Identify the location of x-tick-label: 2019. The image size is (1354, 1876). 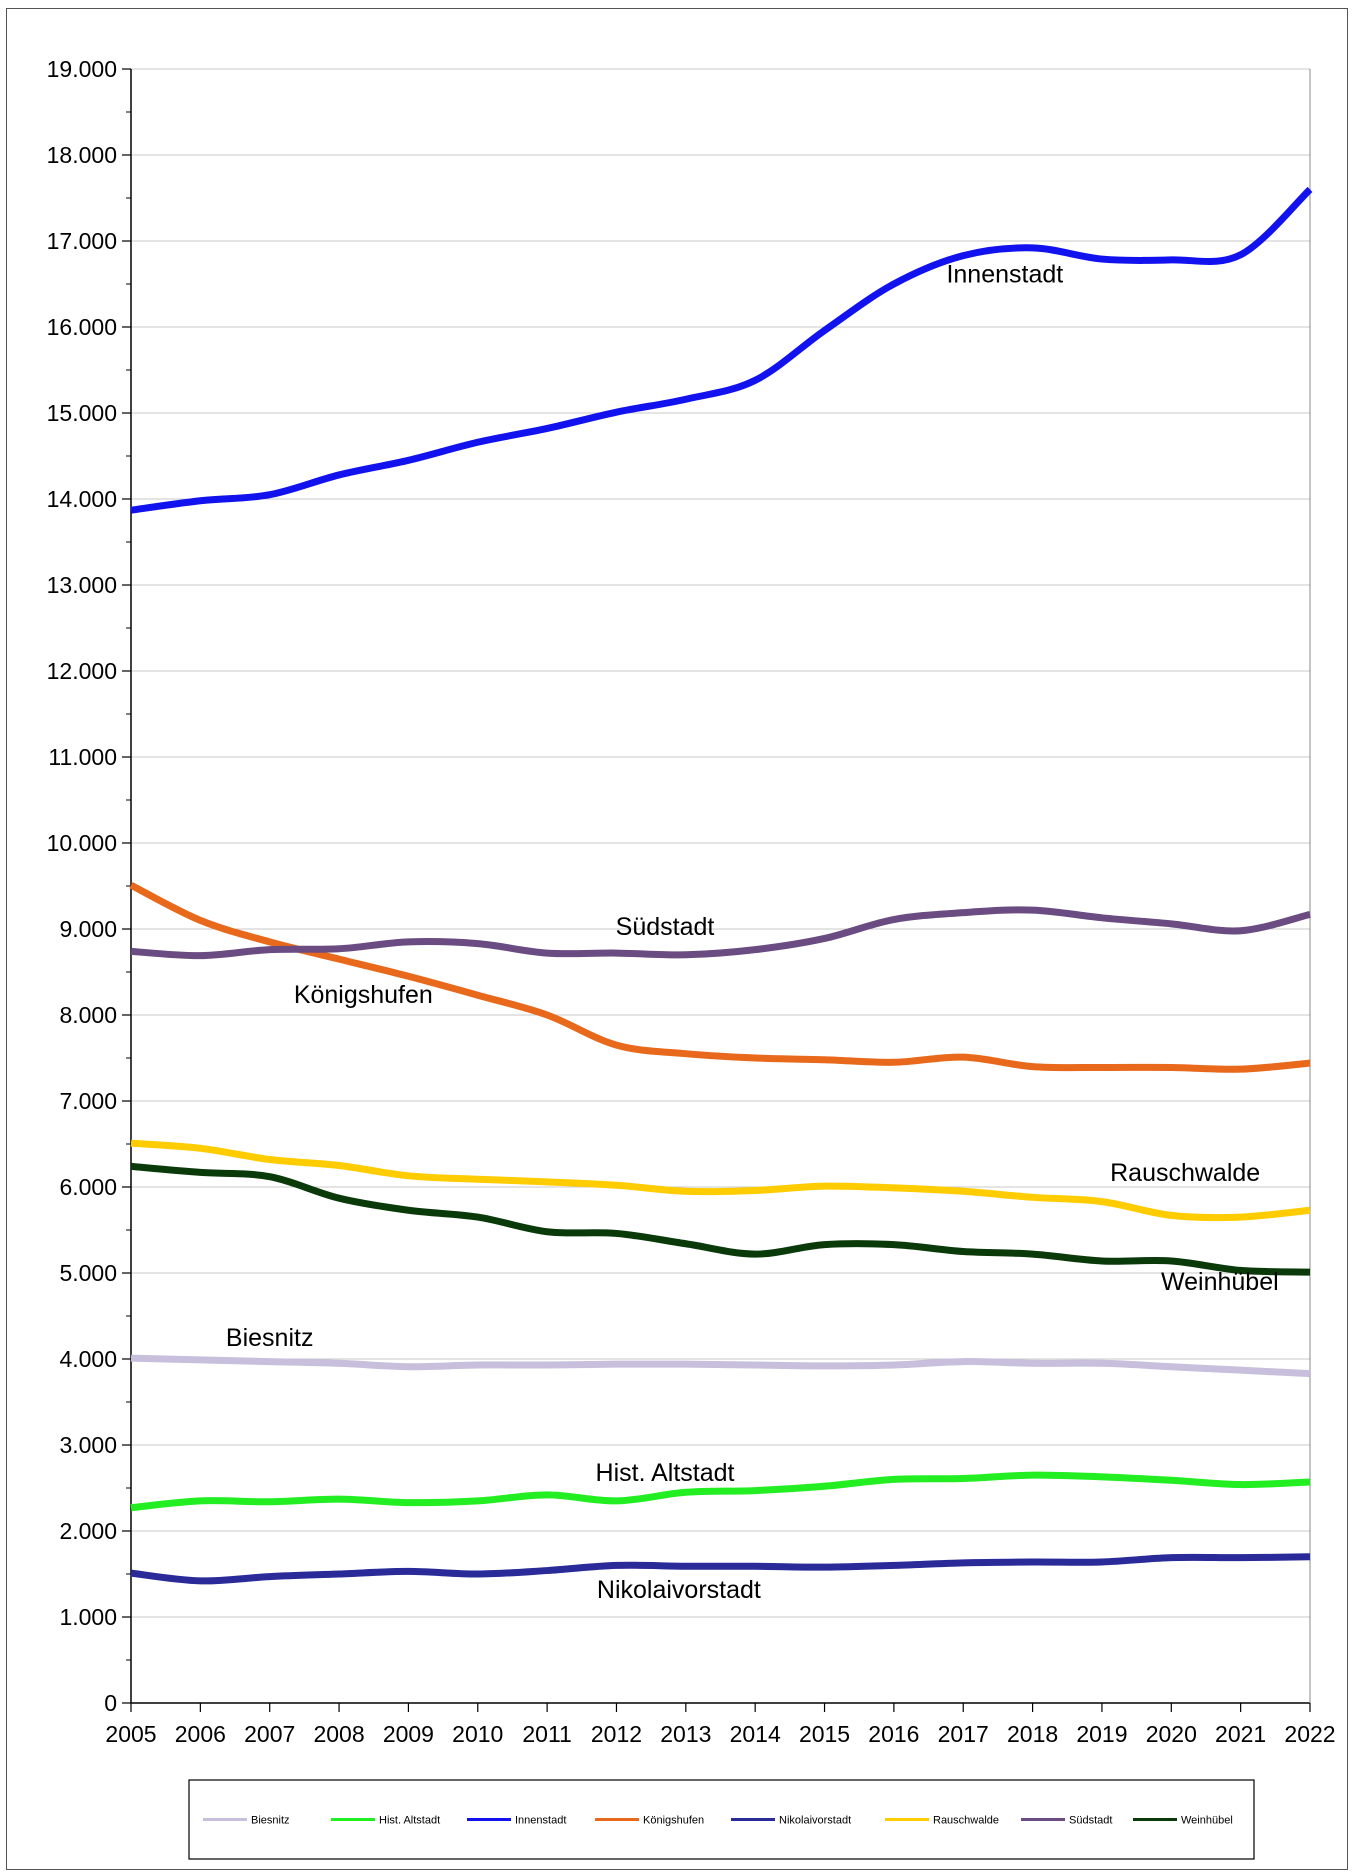
(1101, 1734).